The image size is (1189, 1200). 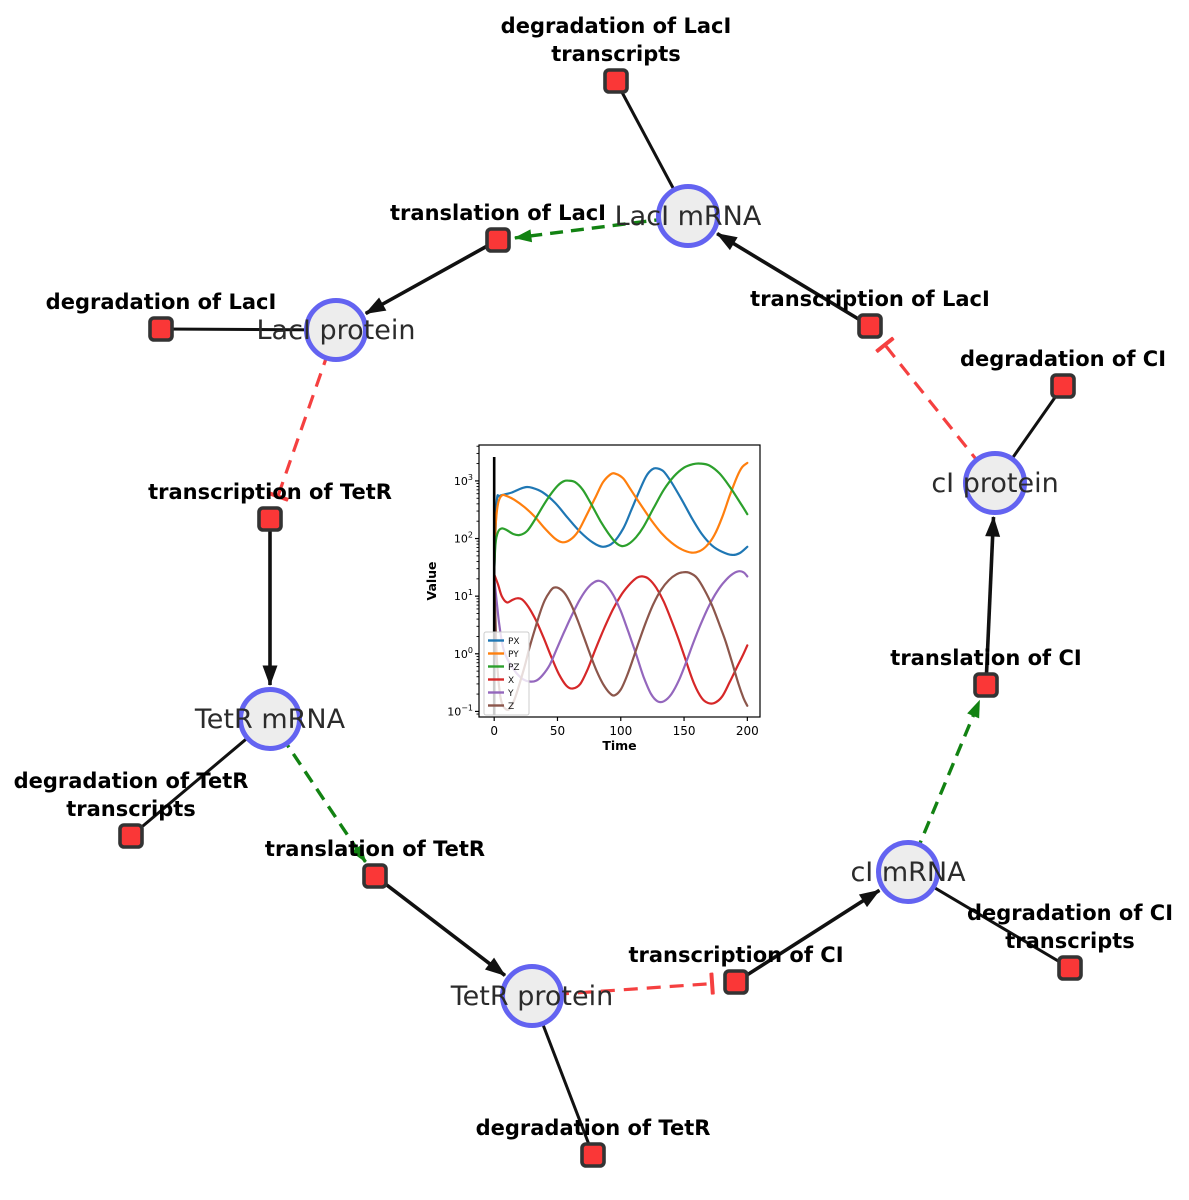 I want to click on edge-arrow-transl_cI-cI_protein, so click(x=992, y=601).